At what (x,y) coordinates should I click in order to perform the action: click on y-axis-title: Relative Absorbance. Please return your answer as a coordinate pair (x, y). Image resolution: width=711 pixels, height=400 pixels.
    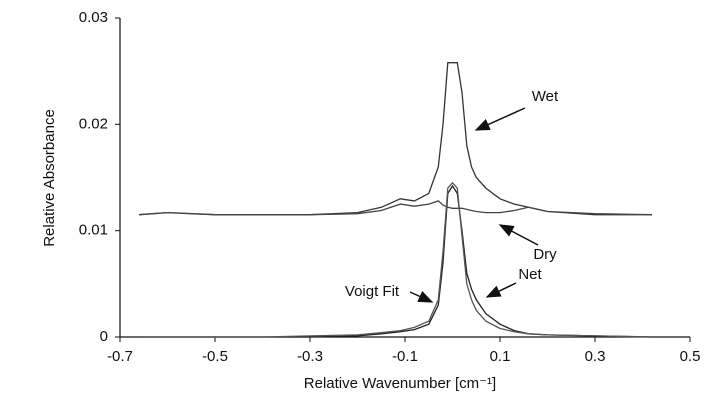
    Looking at the image, I should click on (49, 178).